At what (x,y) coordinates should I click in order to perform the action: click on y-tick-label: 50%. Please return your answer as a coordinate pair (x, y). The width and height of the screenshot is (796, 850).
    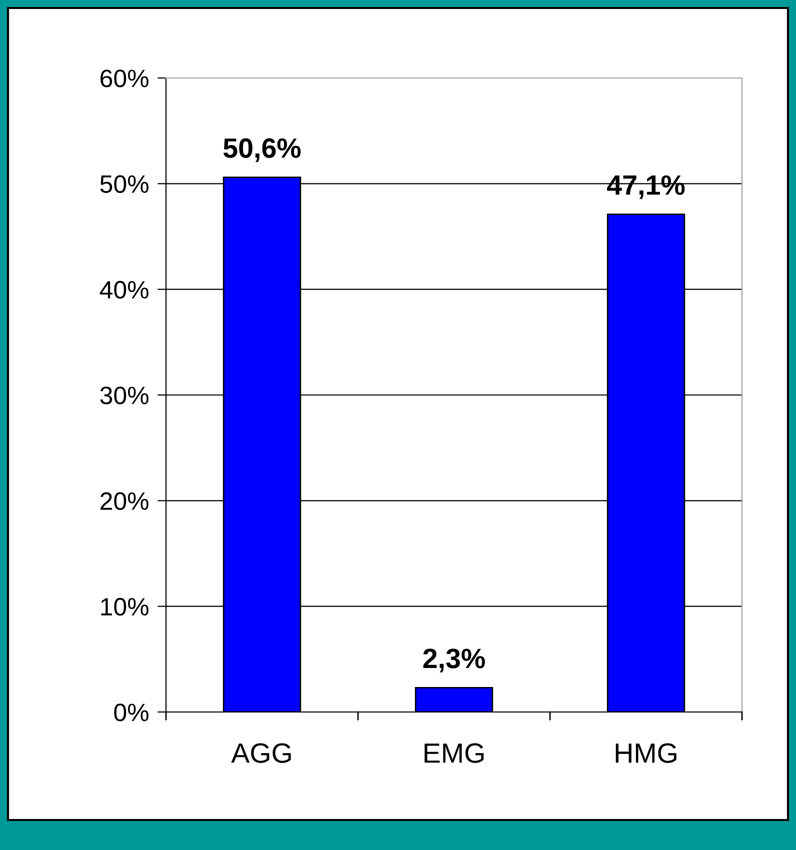
    Looking at the image, I should click on (124, 184).